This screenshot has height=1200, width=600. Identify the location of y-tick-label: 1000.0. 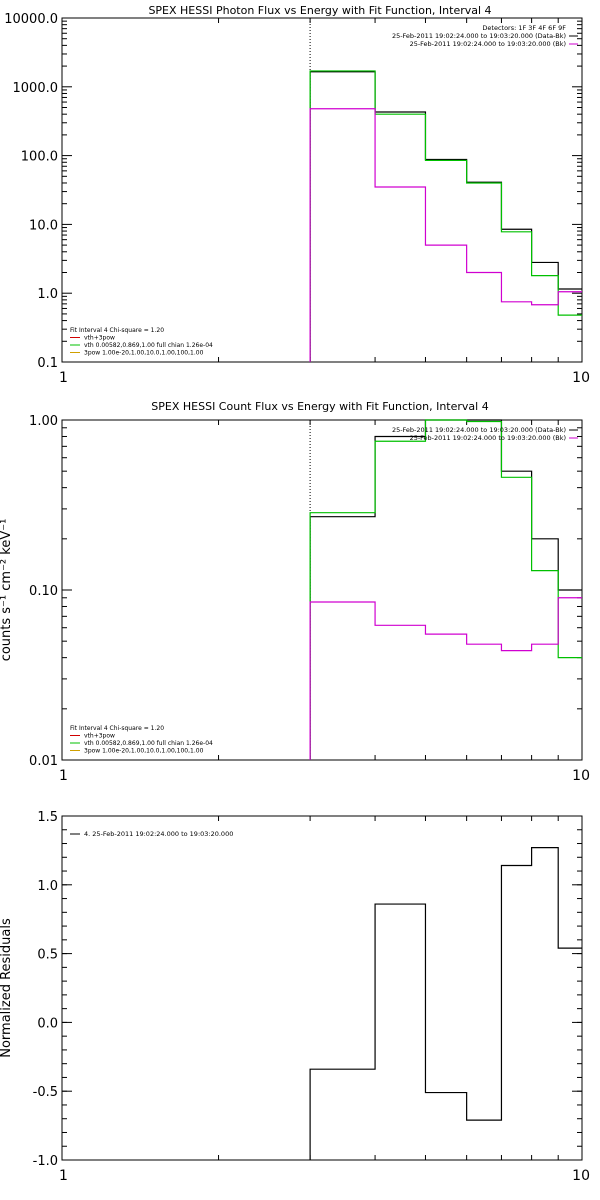
(36, 88).